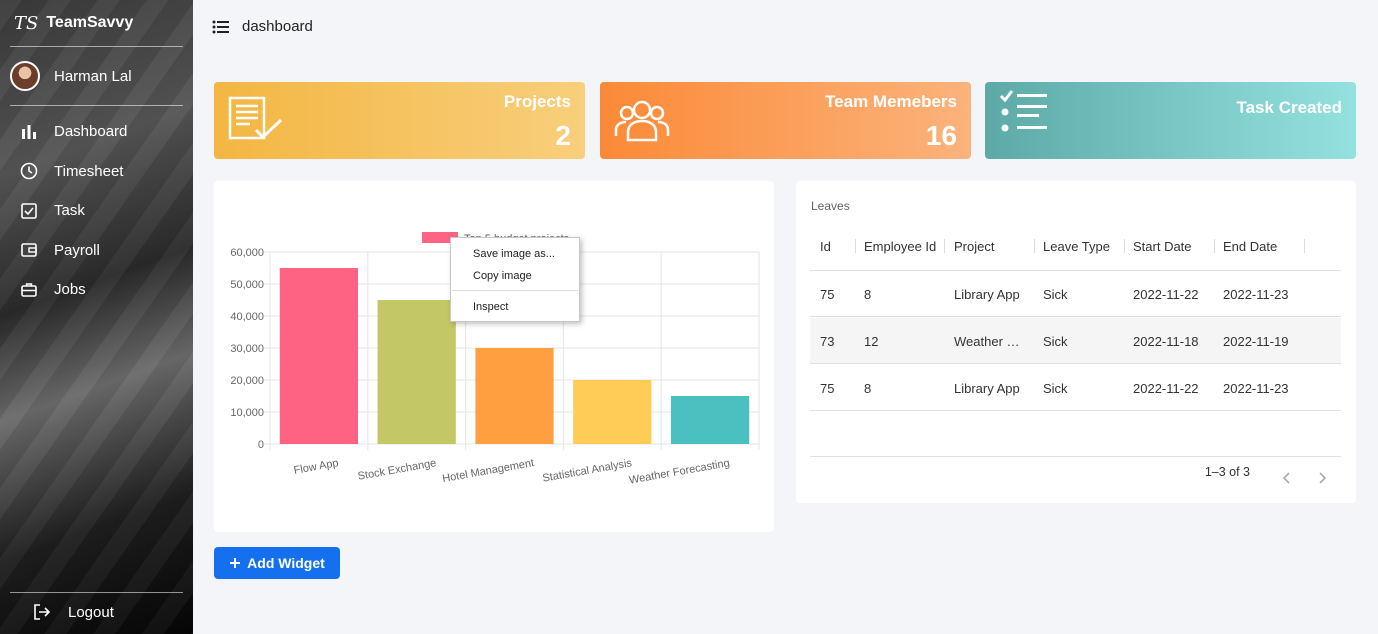 The width and height of the screenshot is (1378, 634). I want to click on cell-project: Library App, so click(987, 388).